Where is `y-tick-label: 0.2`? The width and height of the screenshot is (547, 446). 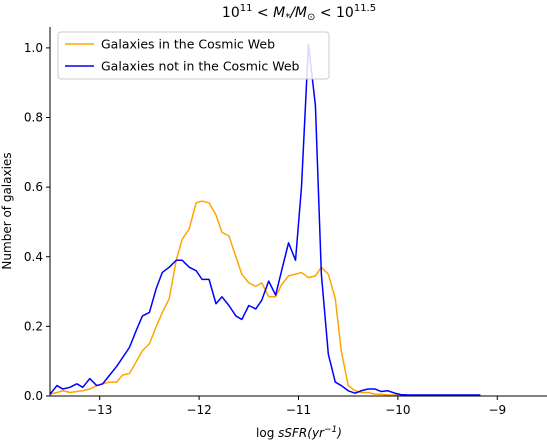 y-tick-label: 0.2 is located at coordinates (33, 326).